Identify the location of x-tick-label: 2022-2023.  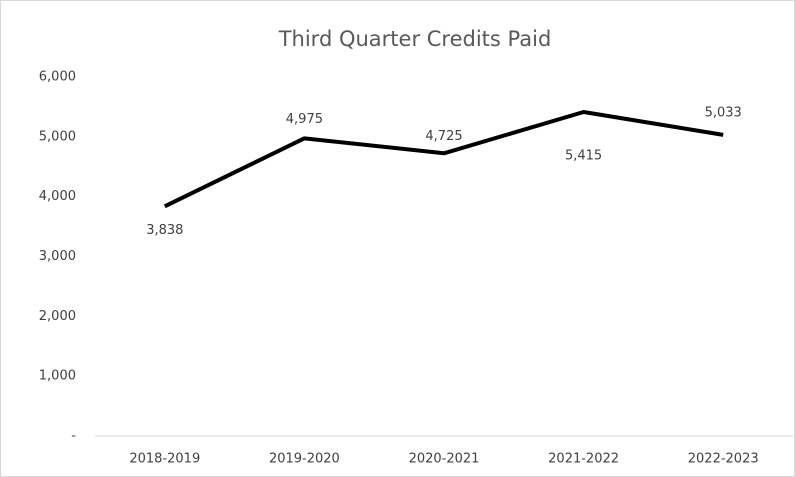
(723, 459).